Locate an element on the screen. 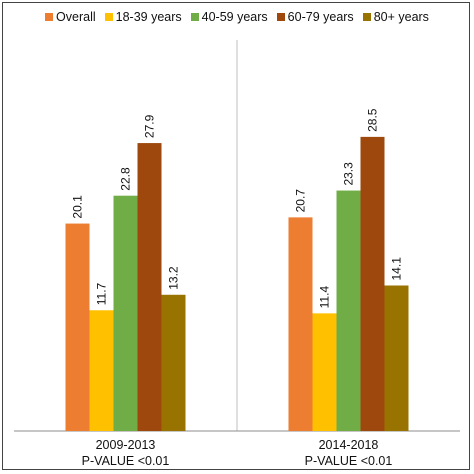 The image size is (474, 474). legend-item-overall: Overall is located at coordinates (70, 17).